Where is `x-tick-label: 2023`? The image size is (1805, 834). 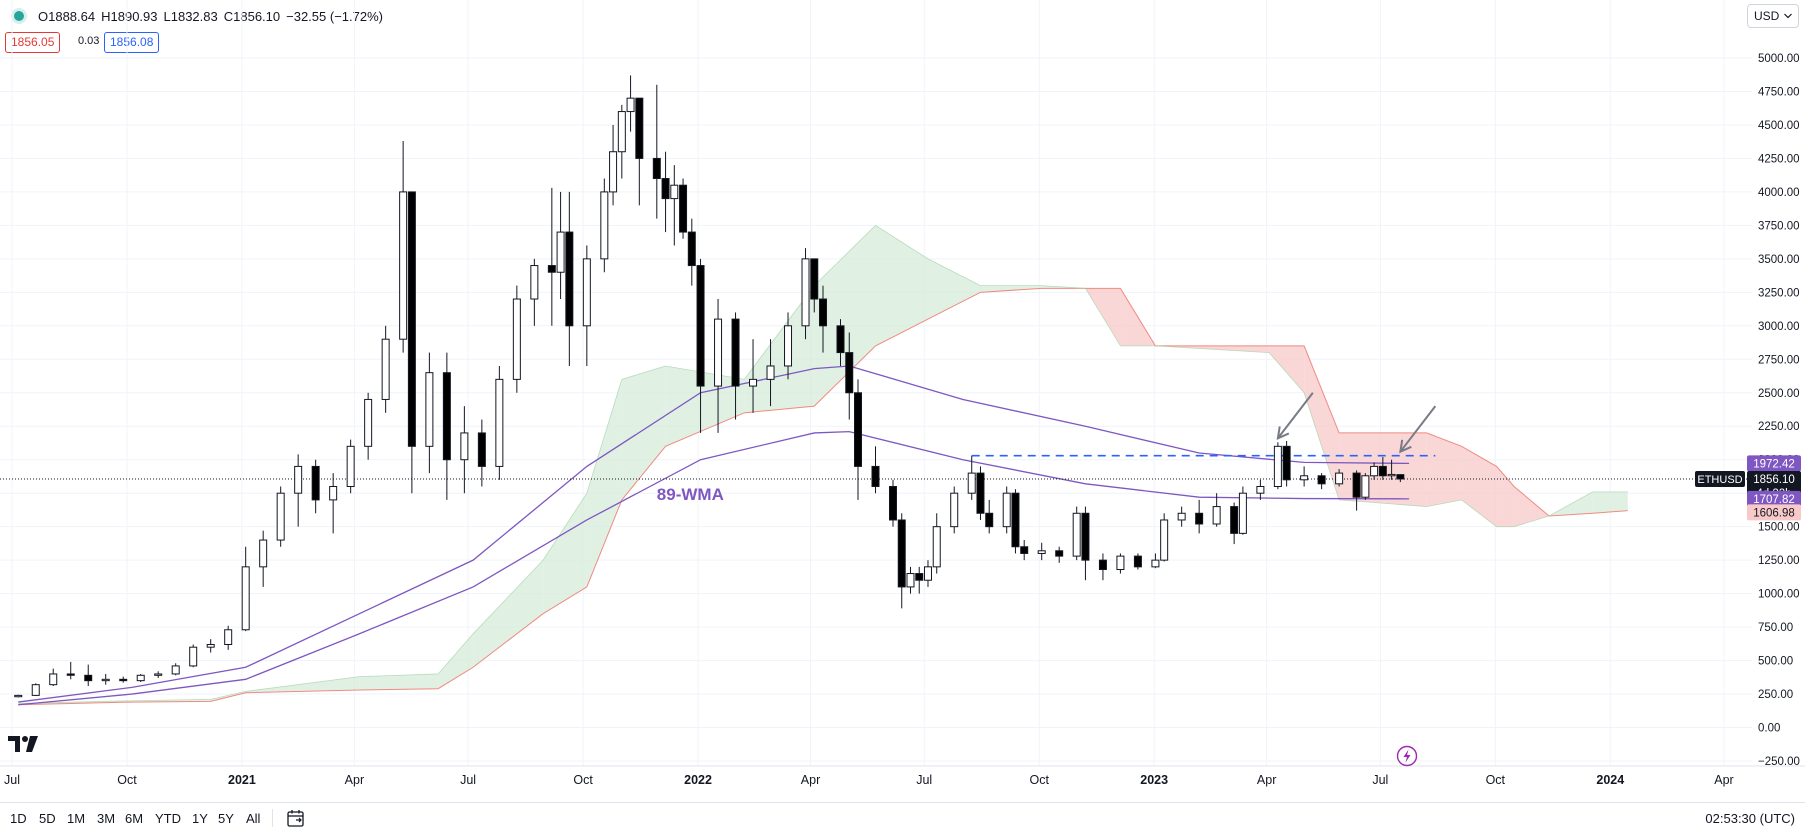
x-tick-label: 2023 is located at coordinates (1154, 780).